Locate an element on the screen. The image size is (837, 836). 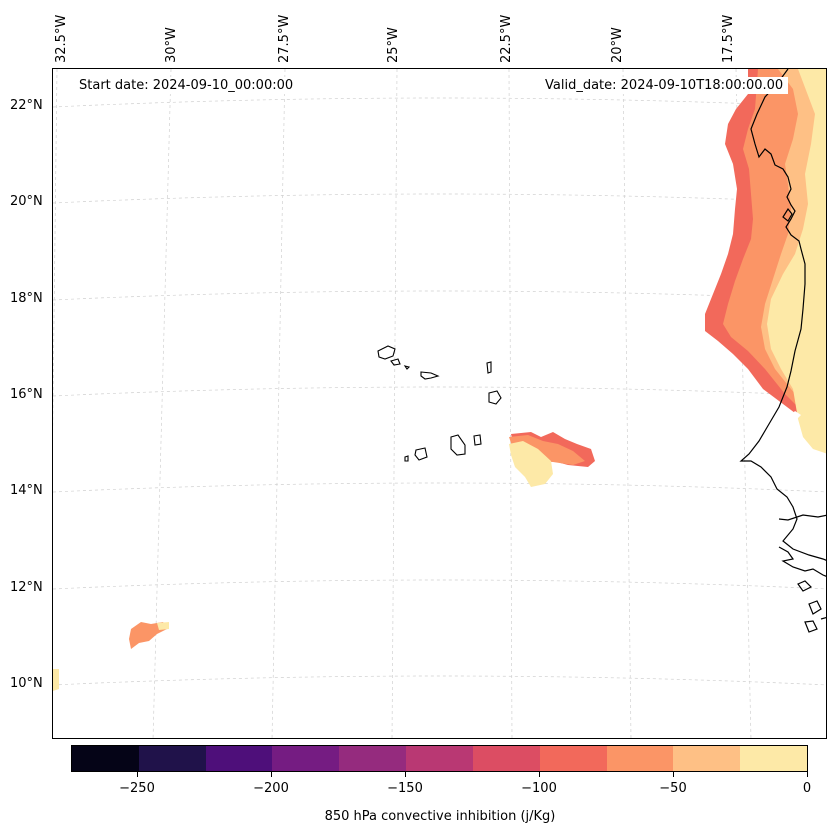
island-santiago is located at coordinates (458, 445).